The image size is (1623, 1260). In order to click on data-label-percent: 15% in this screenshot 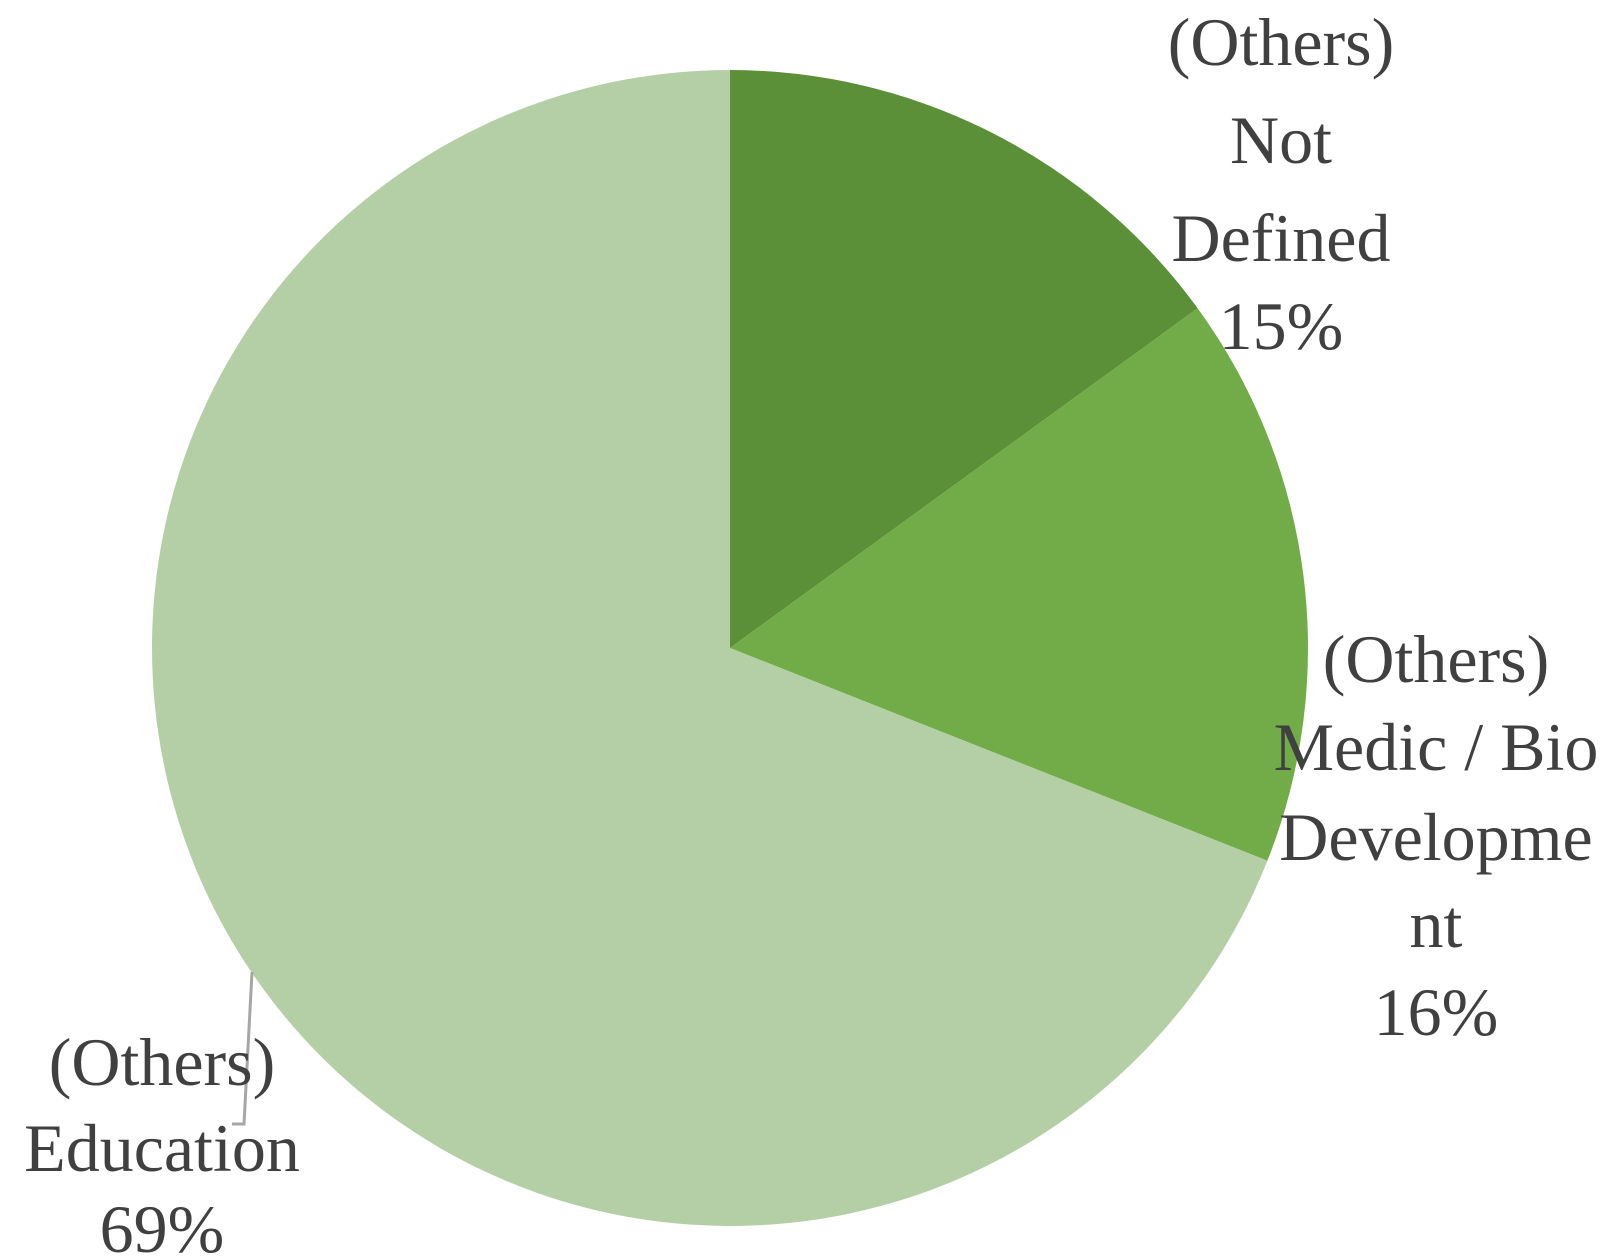, I will do `click(1281, 326)`.